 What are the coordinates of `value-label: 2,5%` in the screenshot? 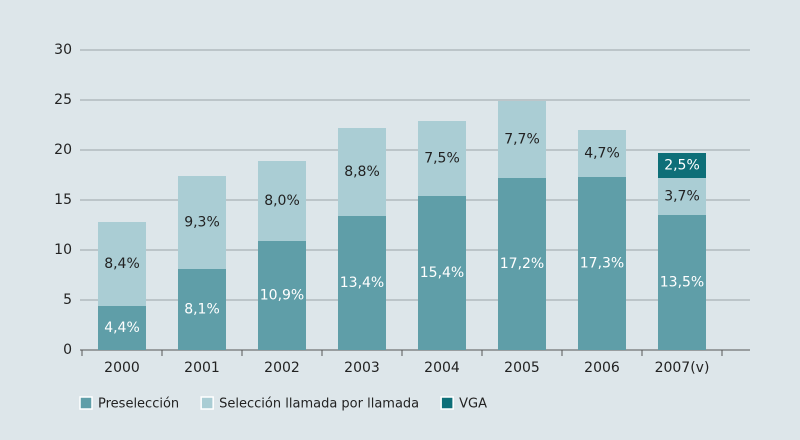 It's located at (682, 166).